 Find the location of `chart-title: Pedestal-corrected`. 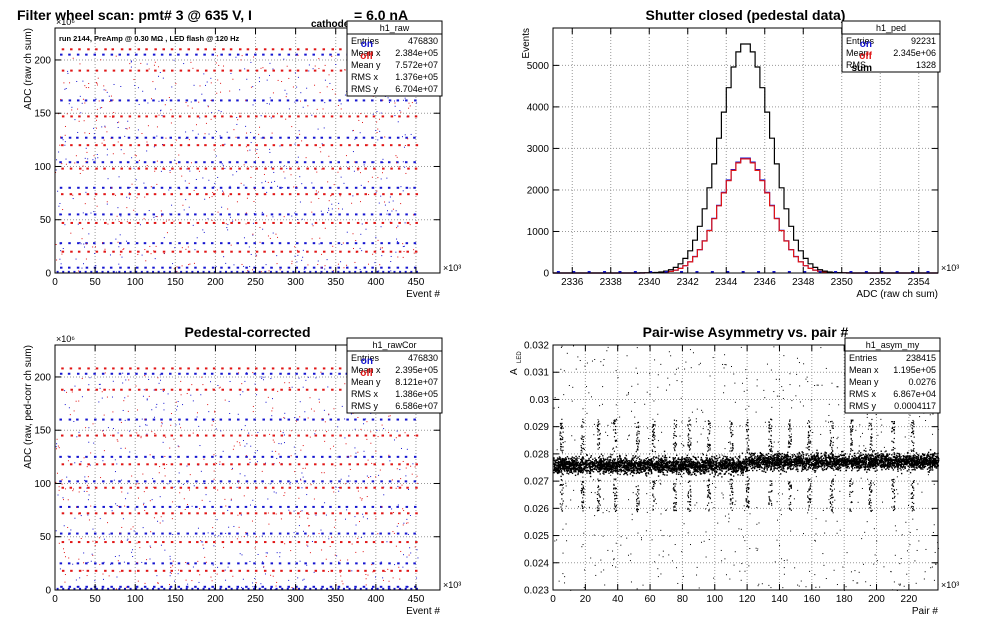

chart-title: Pedestal-corrected is located at coordinates (247, 332).